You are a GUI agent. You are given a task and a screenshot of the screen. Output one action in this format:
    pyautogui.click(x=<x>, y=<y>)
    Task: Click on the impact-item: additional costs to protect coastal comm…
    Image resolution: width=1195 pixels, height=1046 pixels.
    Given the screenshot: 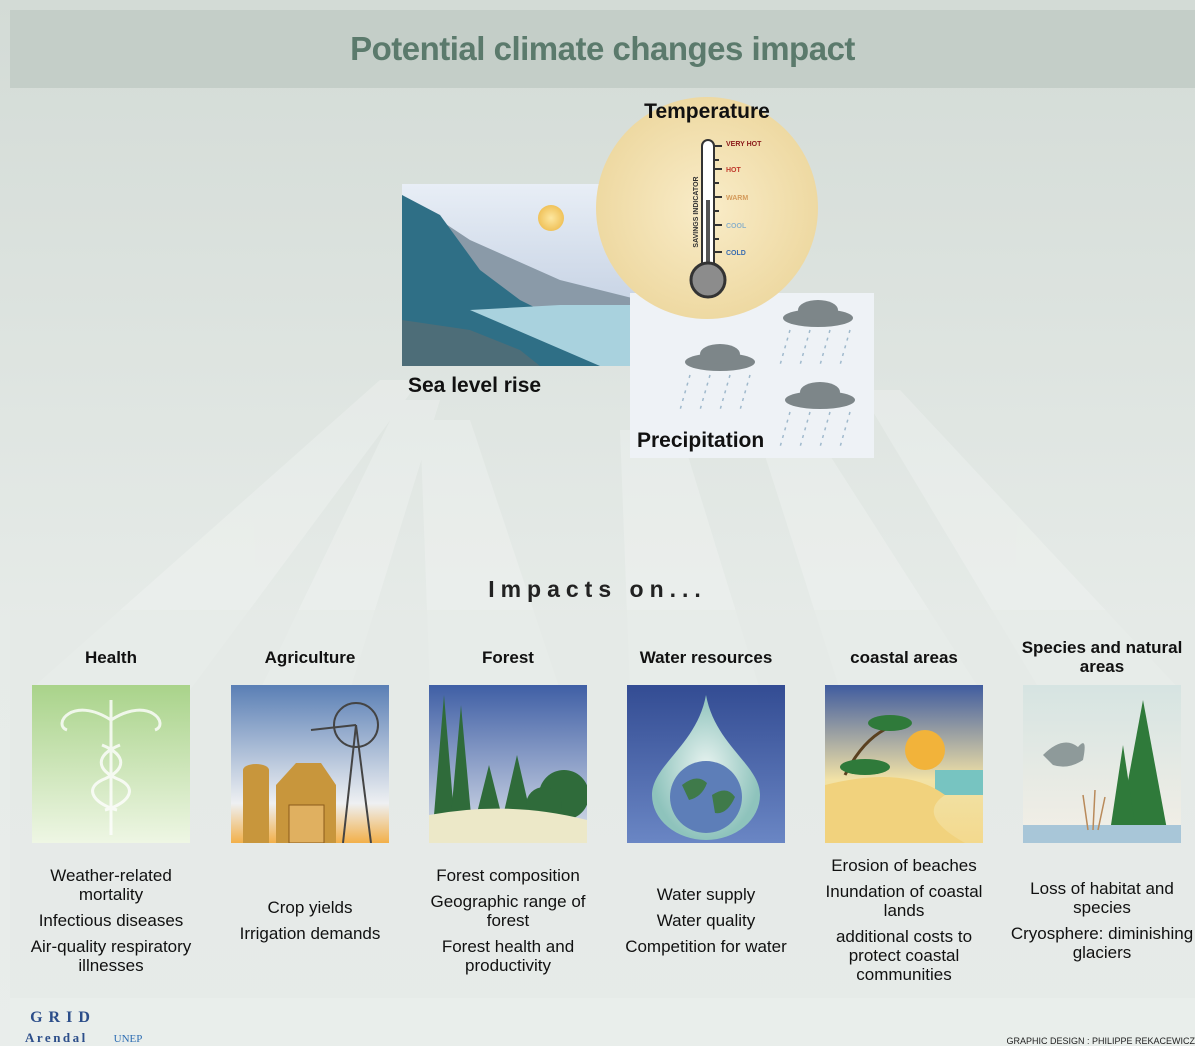 What is the action you would take?
    pyautogui.click(x=904, y=955)
    